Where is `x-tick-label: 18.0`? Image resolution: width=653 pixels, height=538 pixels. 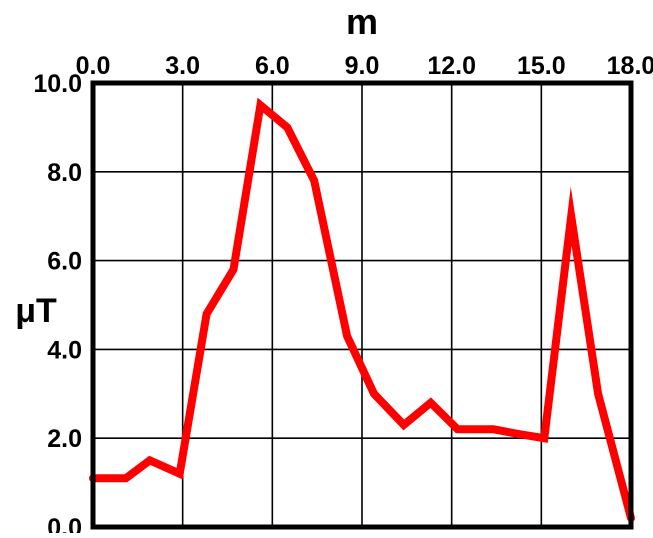 x-tick-label: 18.0 is located at coordinates (630, 66).